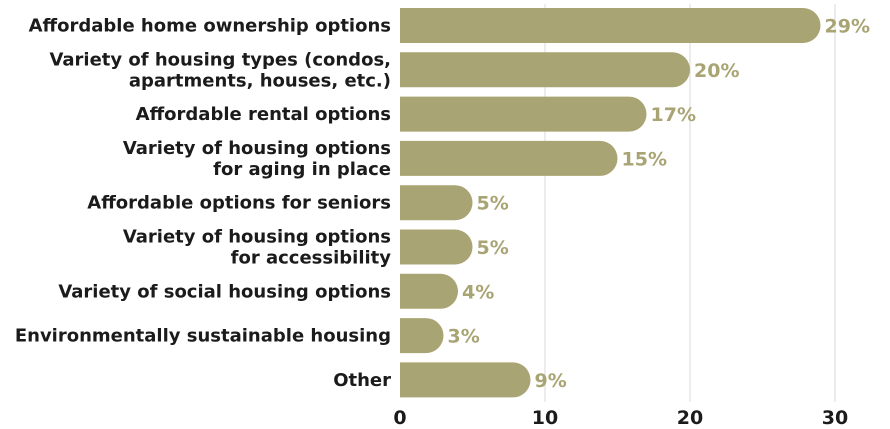 This screenshot has height=429, width=890. I want to click on category-label: Affordable rental options, so click(263, 114).